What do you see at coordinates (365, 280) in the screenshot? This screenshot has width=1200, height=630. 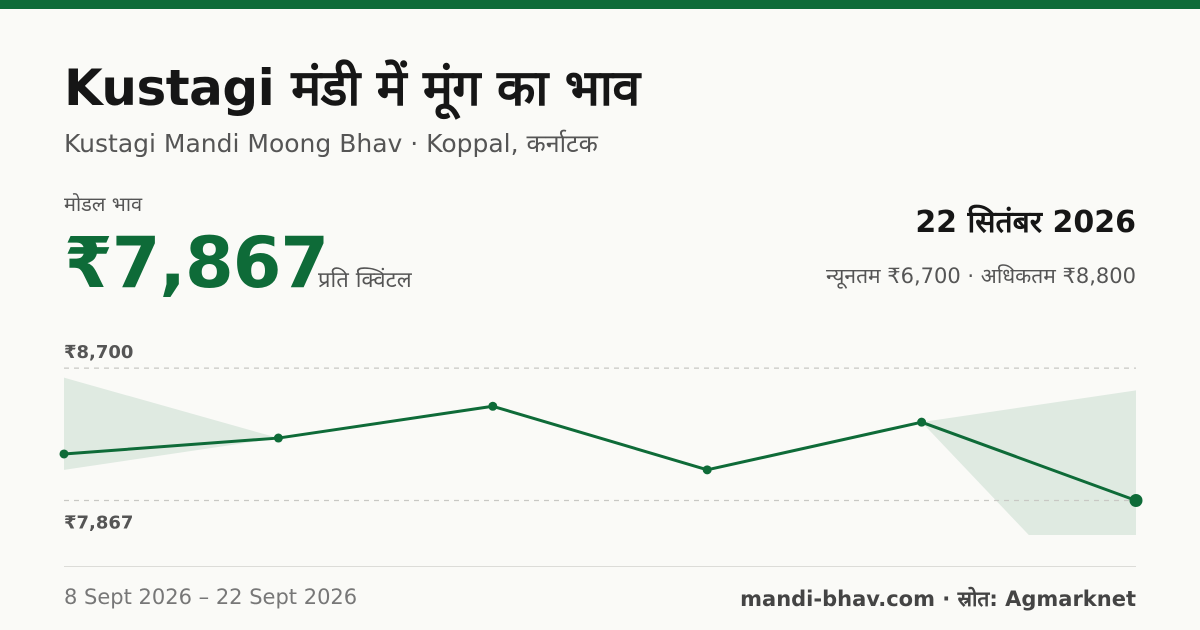 I see `price-unit: प्रति क्विंटल` at bounding box center [365, 280].